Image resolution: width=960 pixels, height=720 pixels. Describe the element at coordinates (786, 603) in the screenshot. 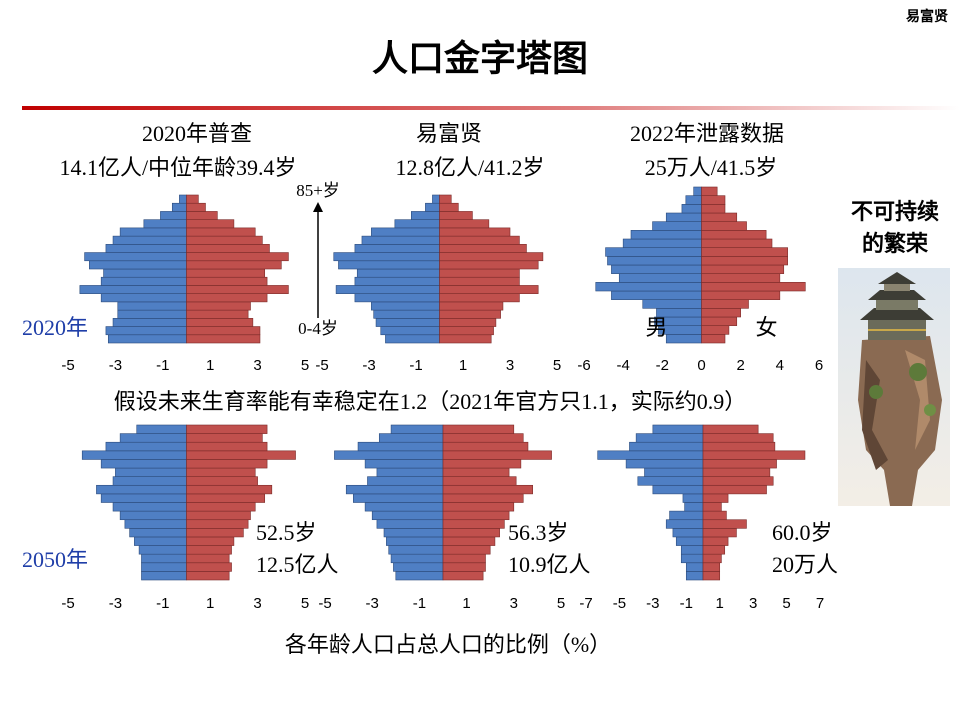

I see `x-tick-label: 5` at that location.